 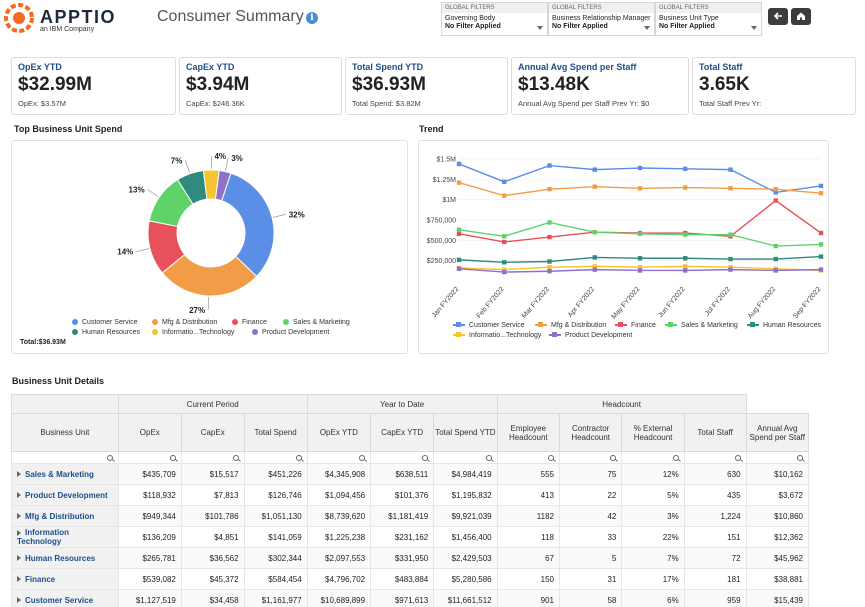 I want to click on legend-item: Informatio...Technology, so click(x=193, y=332).